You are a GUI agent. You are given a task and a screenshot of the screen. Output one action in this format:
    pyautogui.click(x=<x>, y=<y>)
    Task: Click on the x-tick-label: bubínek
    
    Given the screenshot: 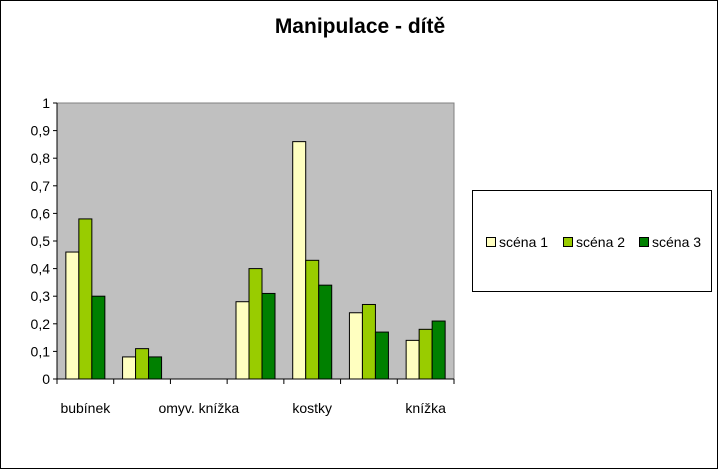 What is the action you would take?
    pyautogui.click(x=85, y=408)
    